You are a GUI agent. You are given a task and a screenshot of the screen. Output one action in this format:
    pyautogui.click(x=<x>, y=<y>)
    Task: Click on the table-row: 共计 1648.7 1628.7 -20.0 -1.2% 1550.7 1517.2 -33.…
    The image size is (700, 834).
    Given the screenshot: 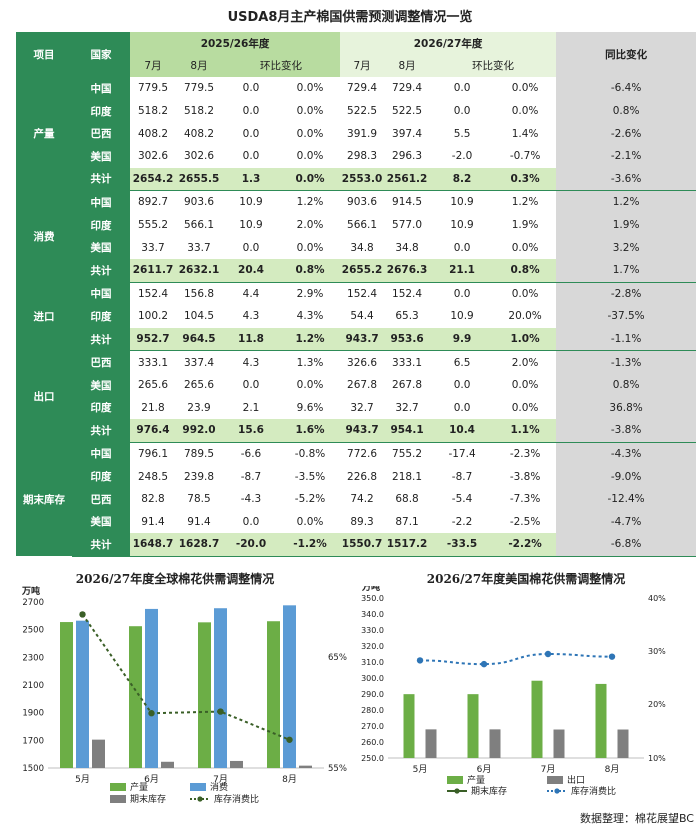 What is the action you would take?
    pyautogui.click(x=356, y=545)
    